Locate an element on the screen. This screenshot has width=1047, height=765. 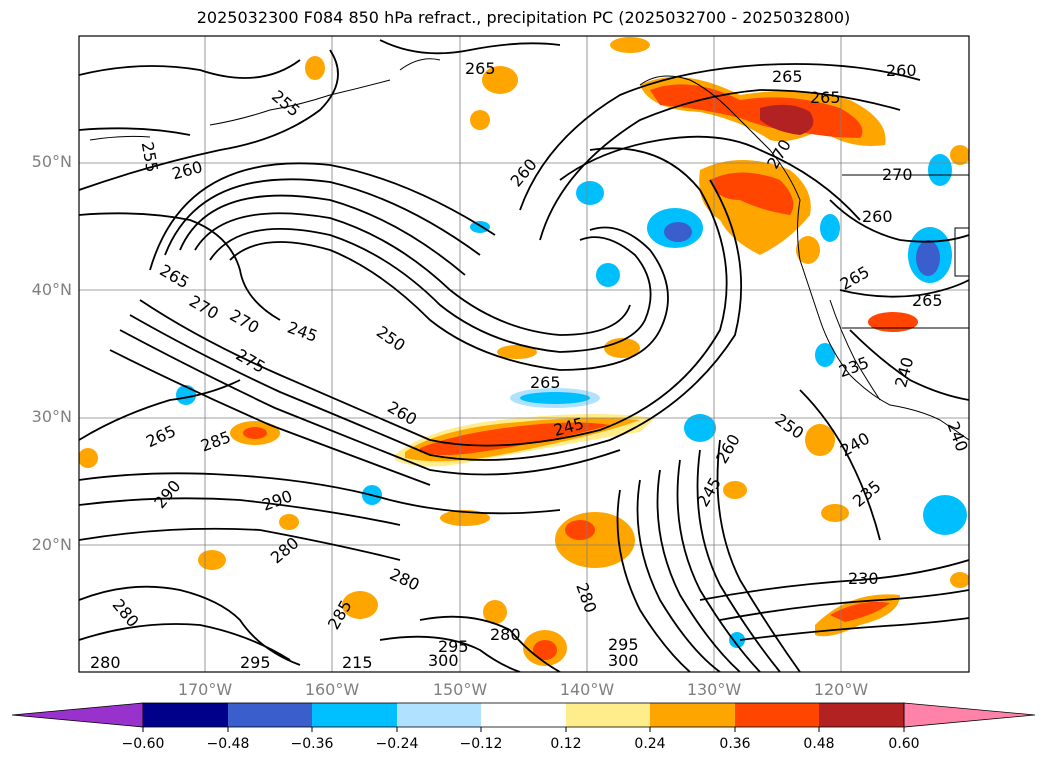
colorbar is located at coordinates (523, 717).